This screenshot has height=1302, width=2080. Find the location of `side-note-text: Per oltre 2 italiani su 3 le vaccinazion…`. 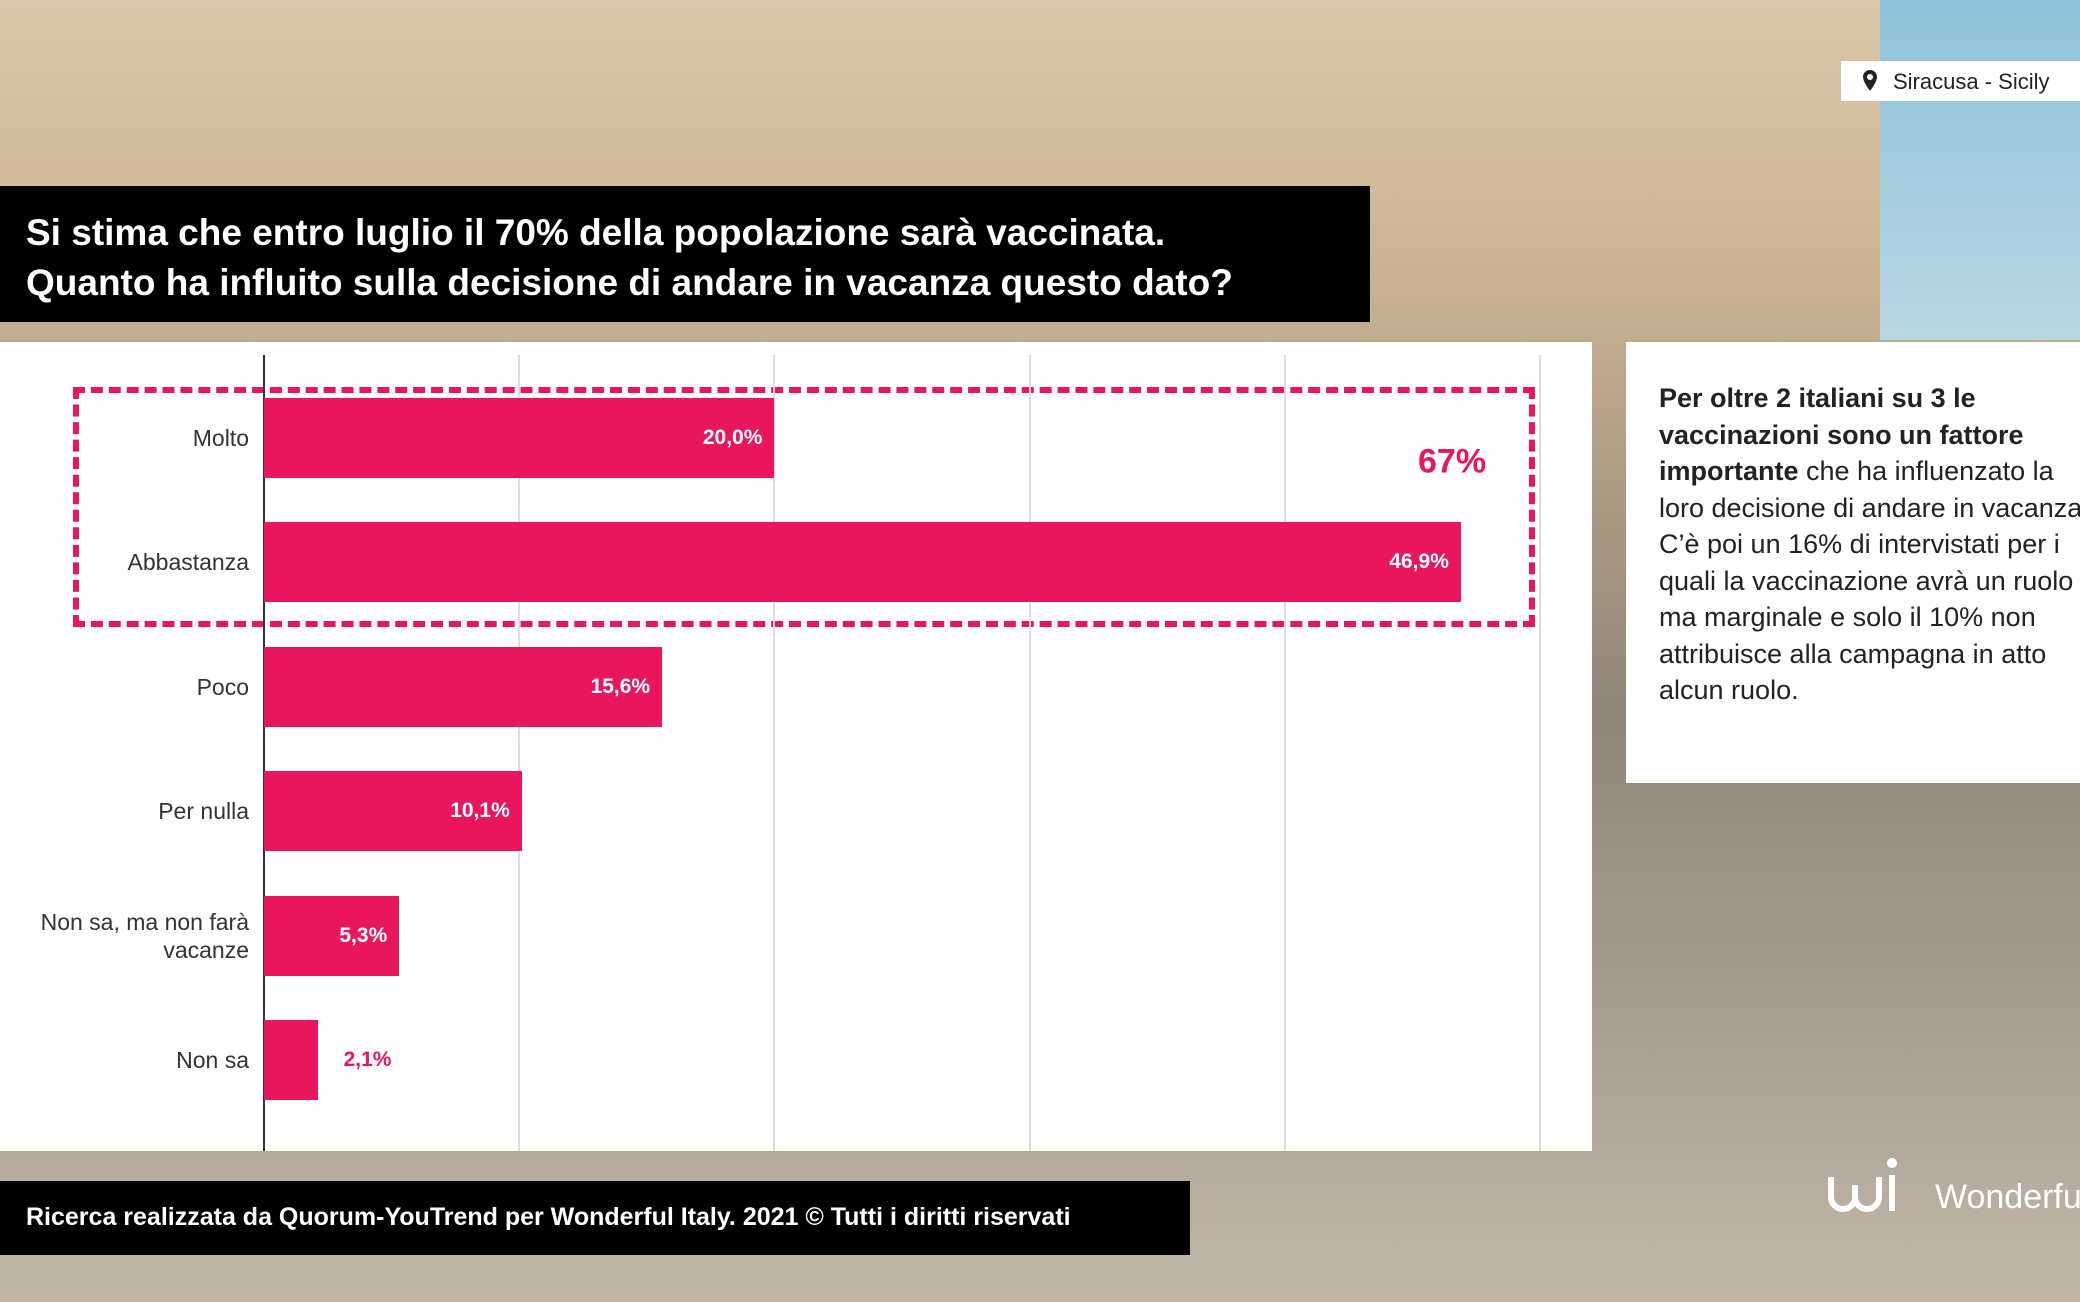

side-note-text: Per oltre 2 italiani su 3 le vaccinazion… is located at coordinates (1869, 544).